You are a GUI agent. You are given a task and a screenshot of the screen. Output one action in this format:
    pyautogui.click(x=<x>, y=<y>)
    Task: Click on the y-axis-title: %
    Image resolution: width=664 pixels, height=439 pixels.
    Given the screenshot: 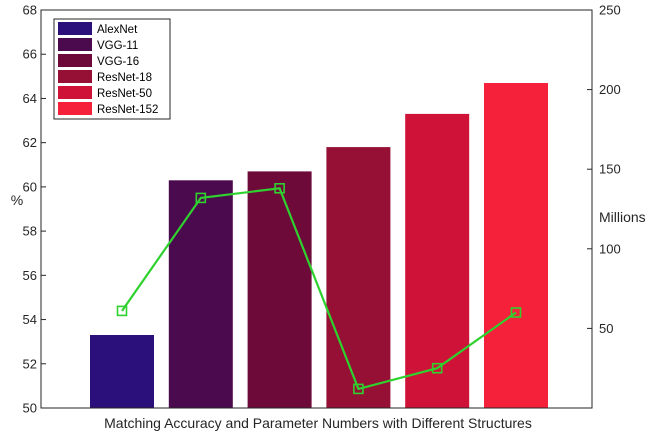 What is the action you would take?
    pyautogui.click(x=17, y=200)
    